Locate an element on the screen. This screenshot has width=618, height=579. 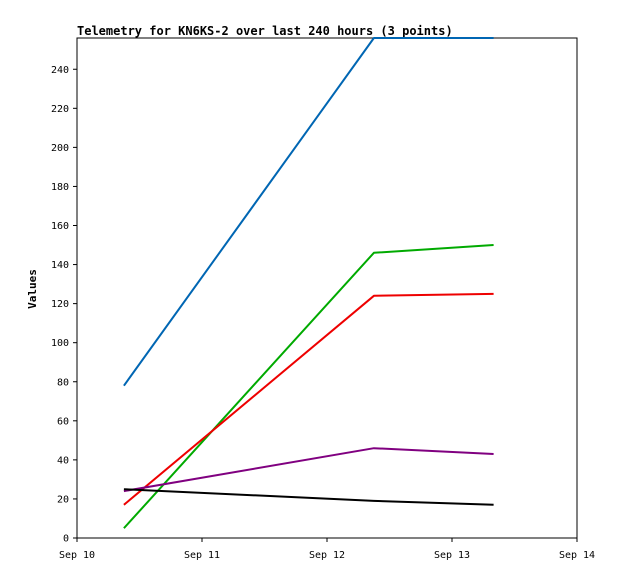
y-tick-label: 240 is located at coordinates (60, 70).